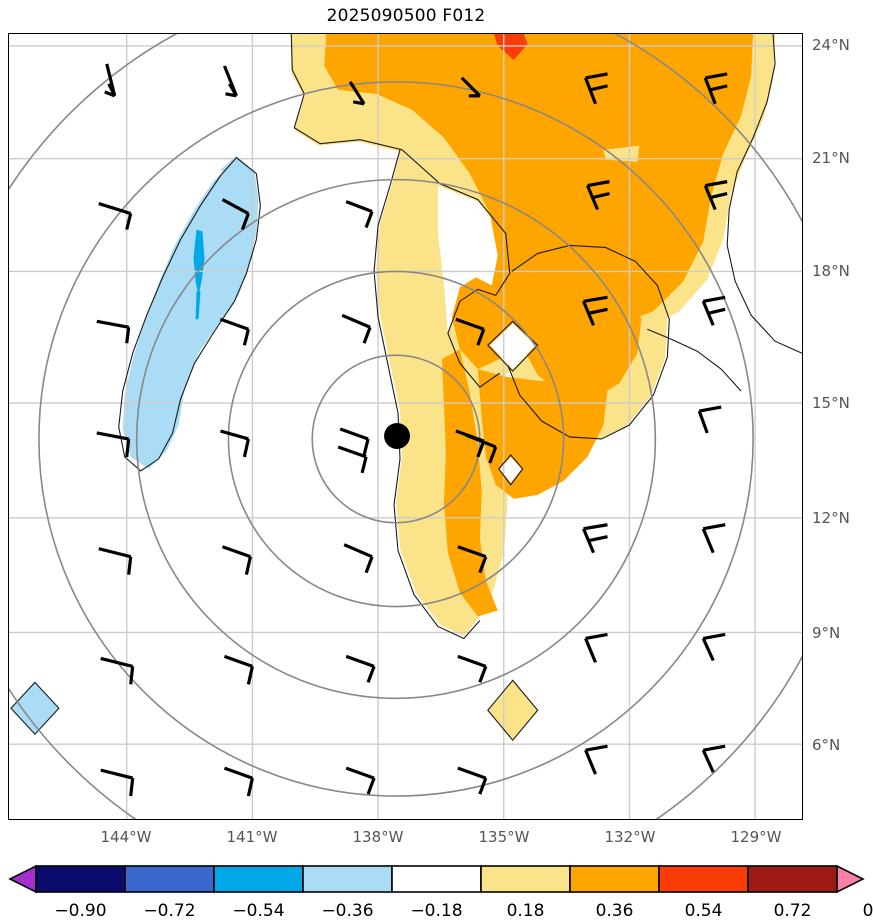  I want to click on colorbar-swatches, so click(436, 879).